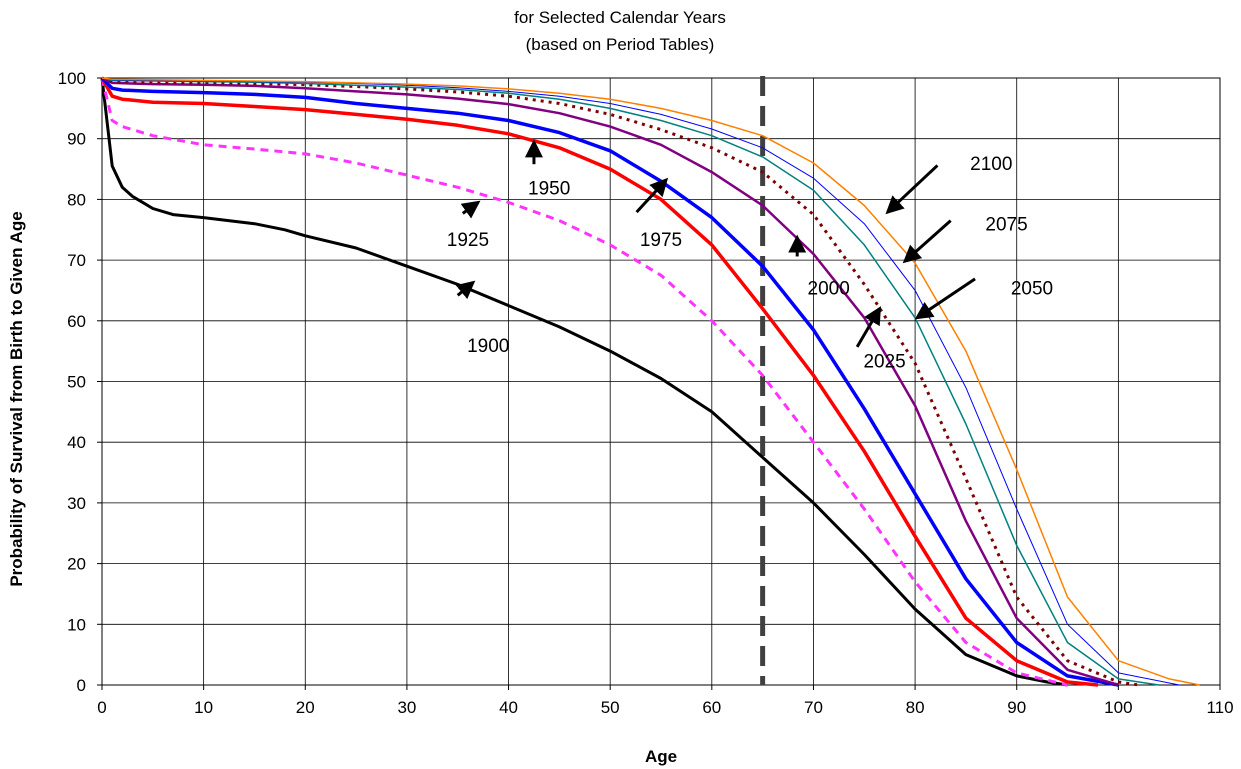 The image size is (1241, 769). I want to click on x-tick-label: 70, so click(813, 707).